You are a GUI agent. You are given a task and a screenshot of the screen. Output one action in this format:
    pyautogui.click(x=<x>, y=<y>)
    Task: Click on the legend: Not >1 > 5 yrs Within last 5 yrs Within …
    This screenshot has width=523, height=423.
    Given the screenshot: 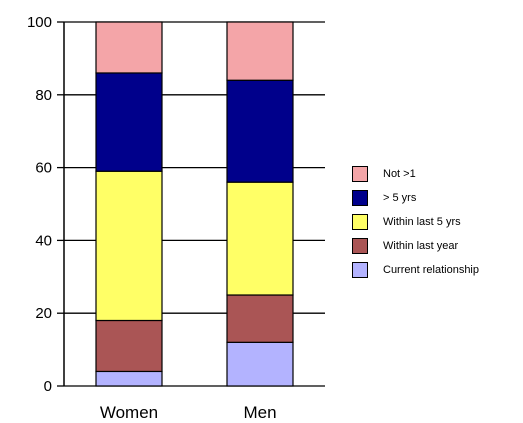 What is the action you would take?
    pyautogui.click(x=415, y=222)
    